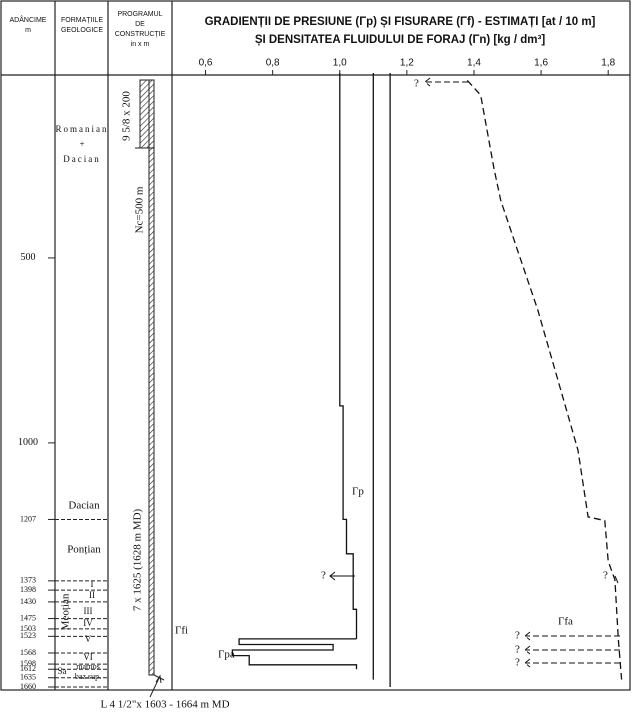  What do you see at coordinates (273, 63) in the screenshot?
I see `x-tick-label: 0,8` at bounding box center [273, 63].